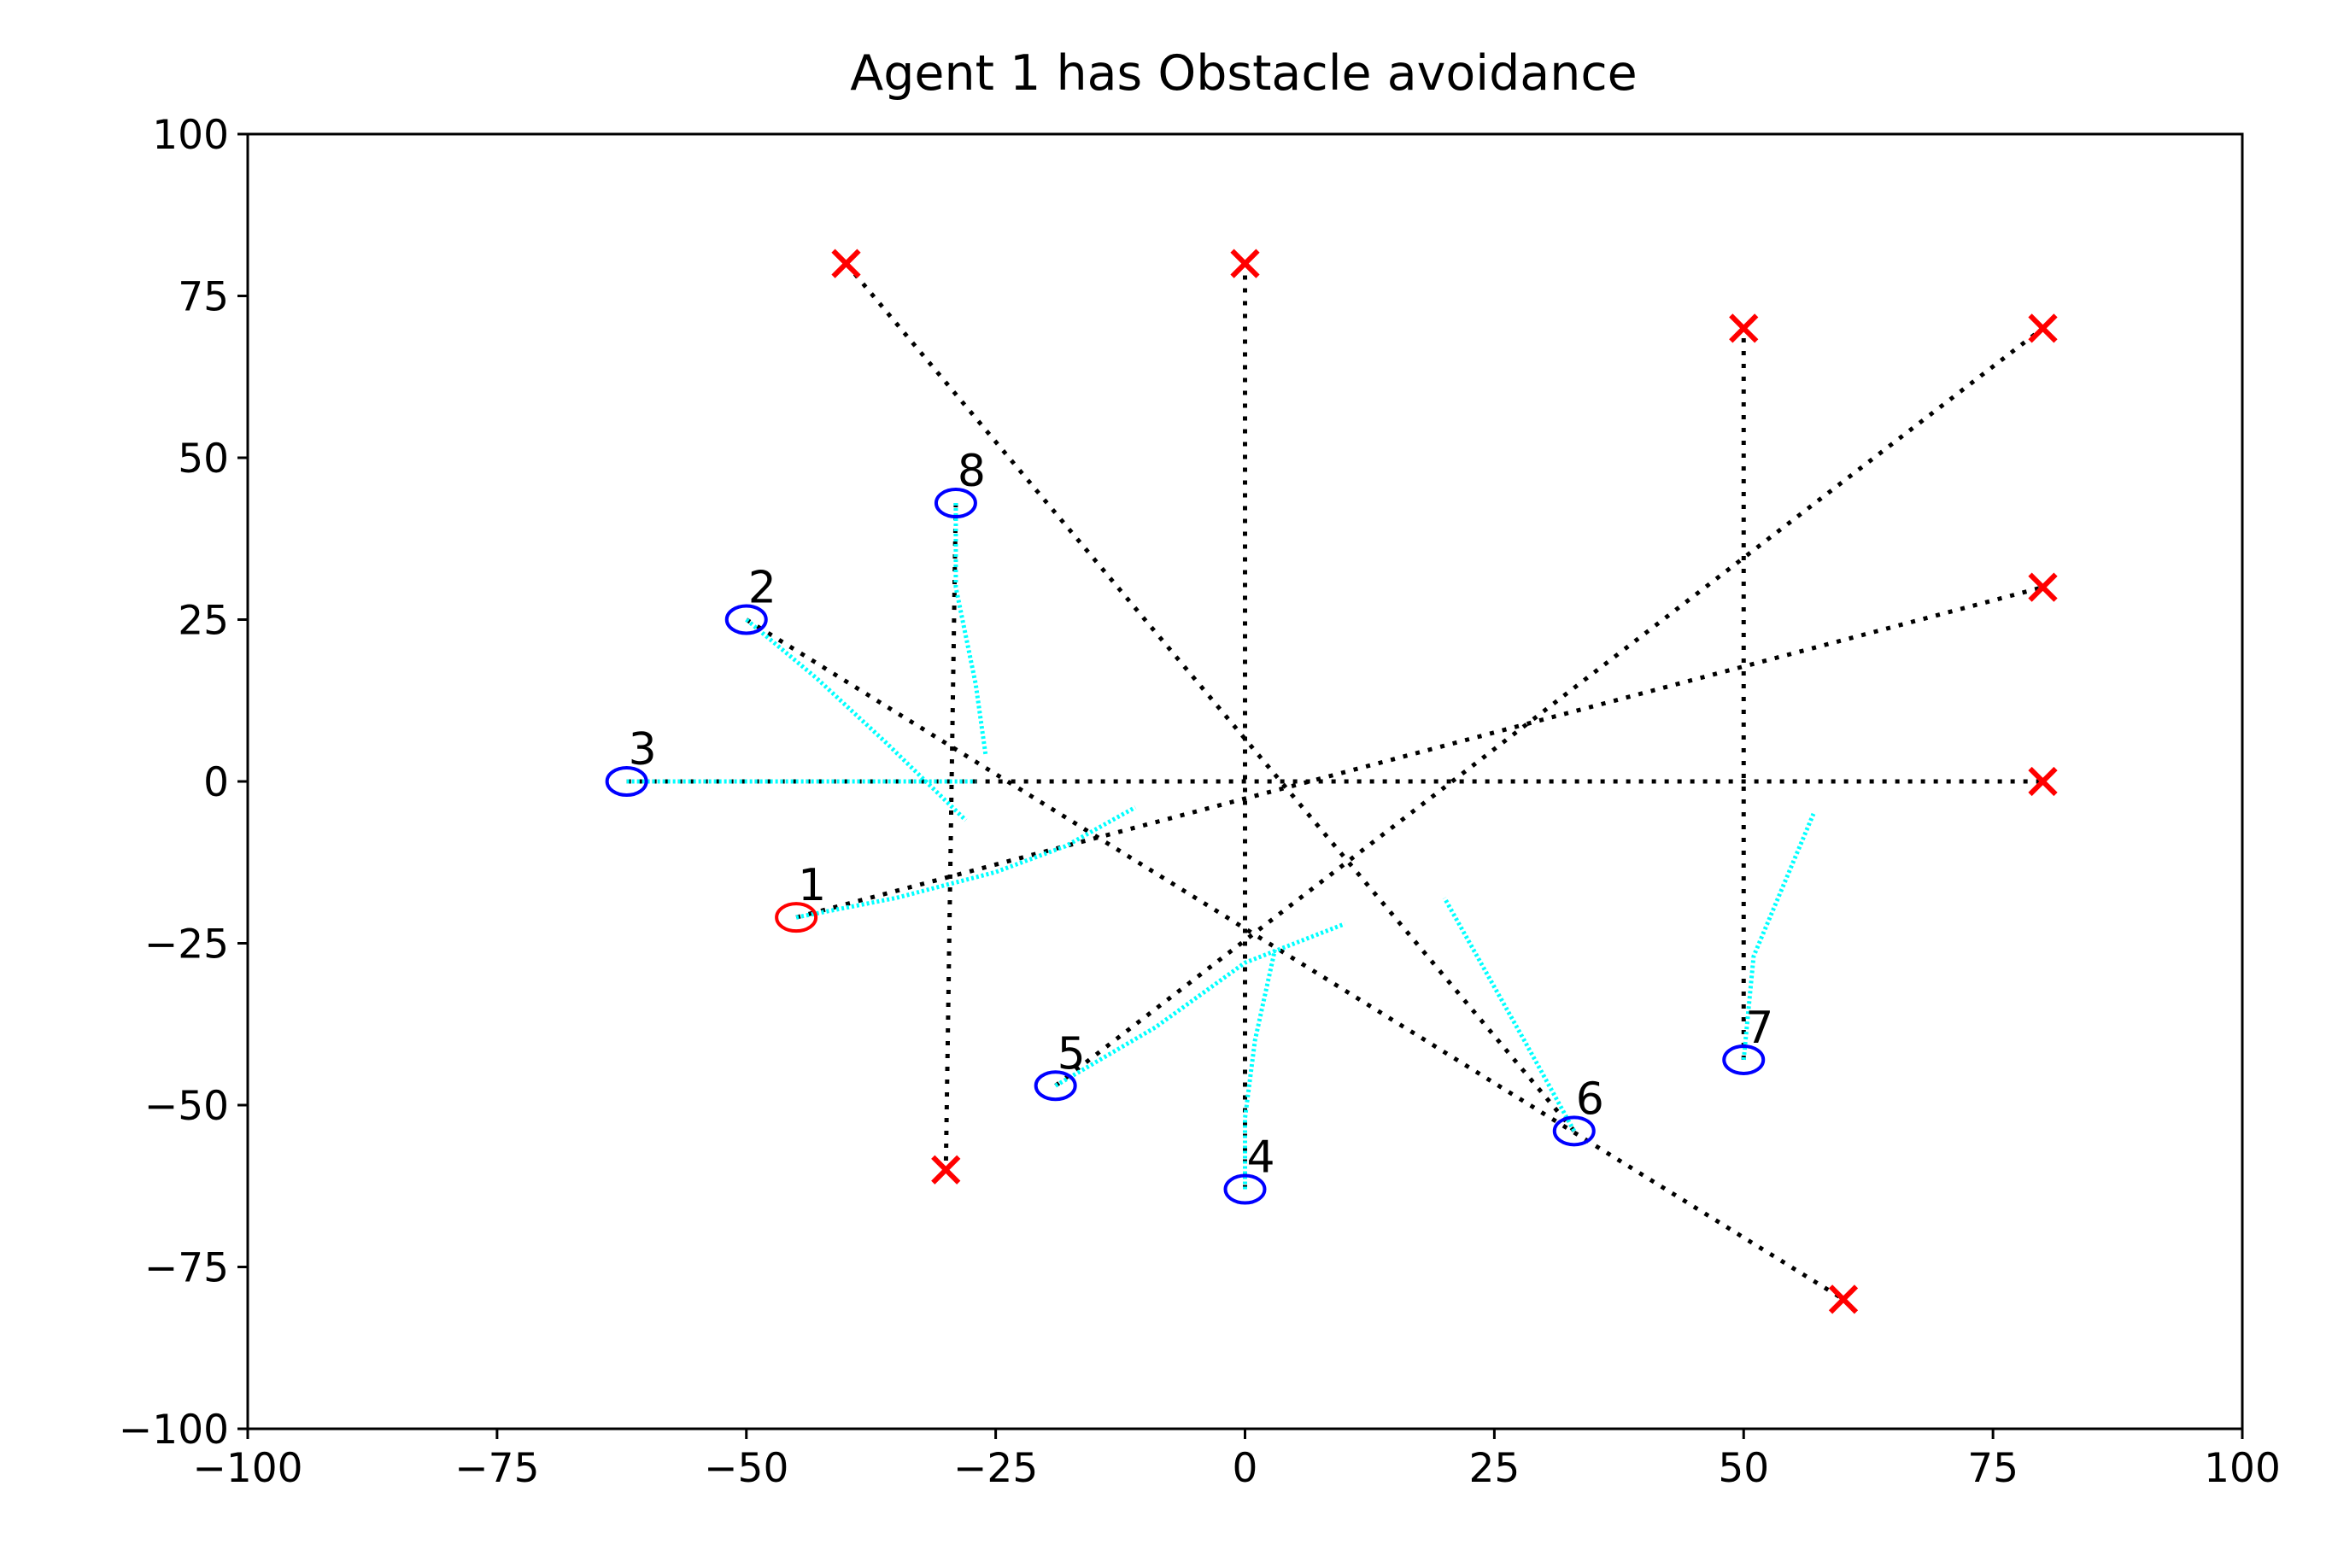 This screenshot has height=1568, width=2332. Describe the element at coordinates (186, 1268) in the screenshot. I see `y-tick-label: −75` at that location.